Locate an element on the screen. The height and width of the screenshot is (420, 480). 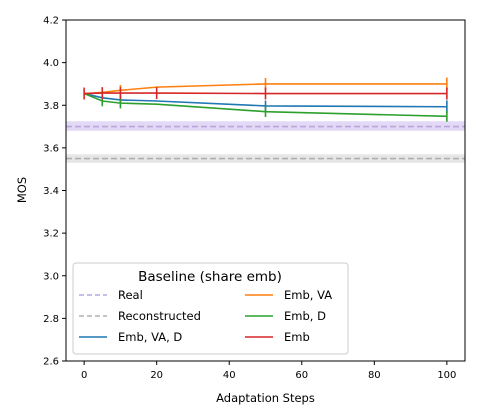
series-emb-d is located at coordinates (265, 107).